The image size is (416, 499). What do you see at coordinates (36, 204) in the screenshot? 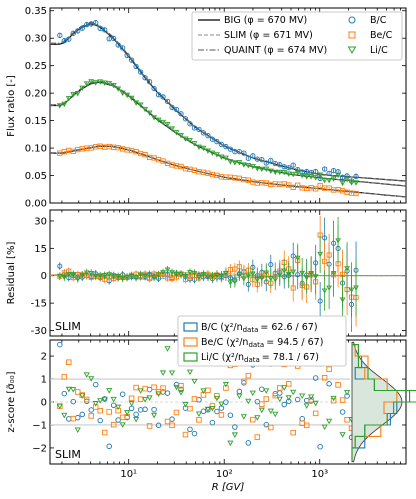
I see `top-ytick-label: 0.00` at bounding box center [36, 204].